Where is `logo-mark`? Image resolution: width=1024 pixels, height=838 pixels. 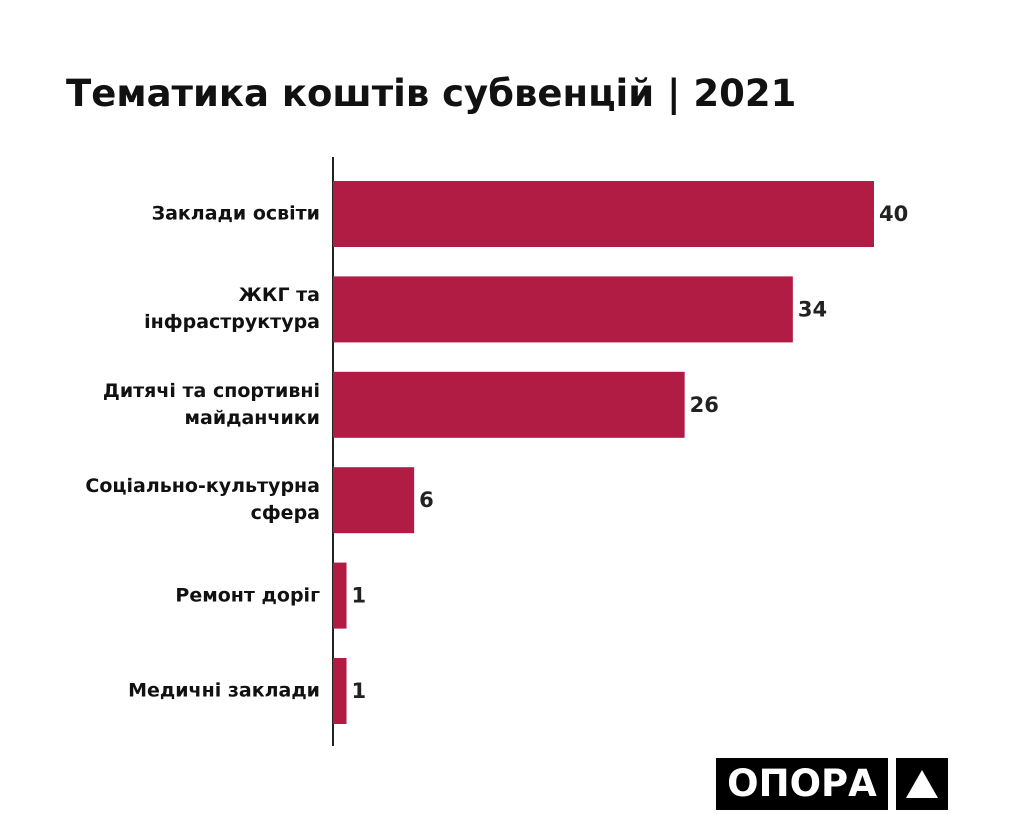 logo-mark is located at coordinates (922, 784).